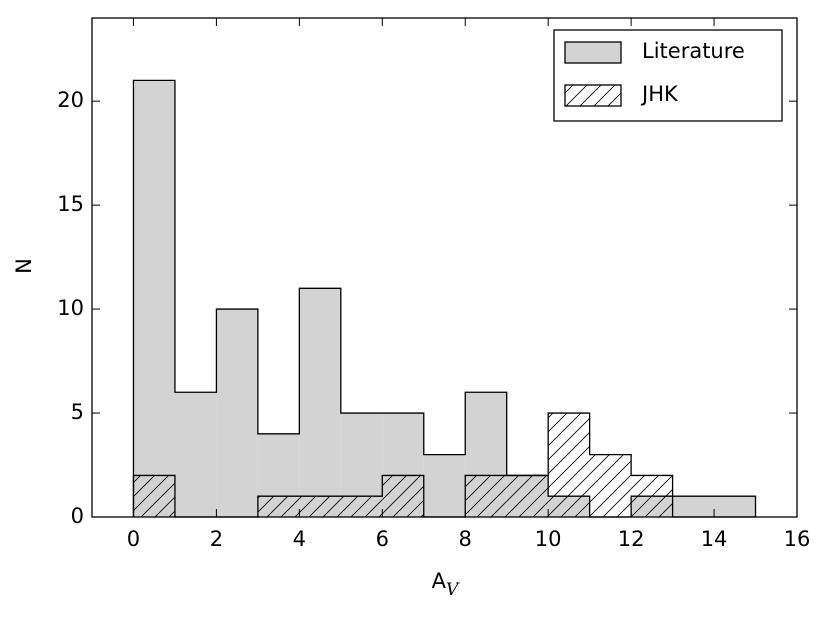 The width and height of the screenshot is (830, 627). What do you see at coordinates (70, 100) in the screenshot?
I see `y-tick-label: 20` at bounding box center [70, 100].